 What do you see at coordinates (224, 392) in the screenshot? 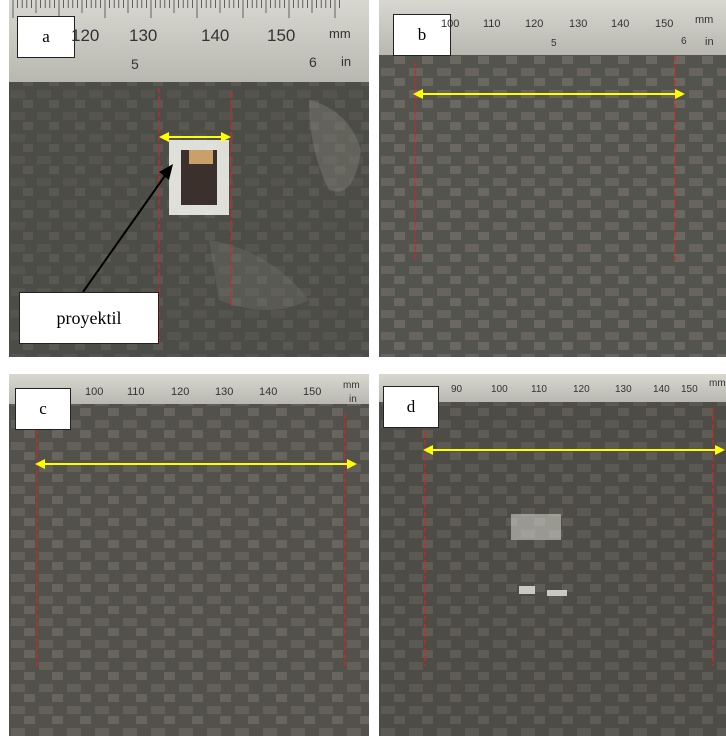
I see `panel-c-ruler-130: 130` at bounding box center [224, 392].